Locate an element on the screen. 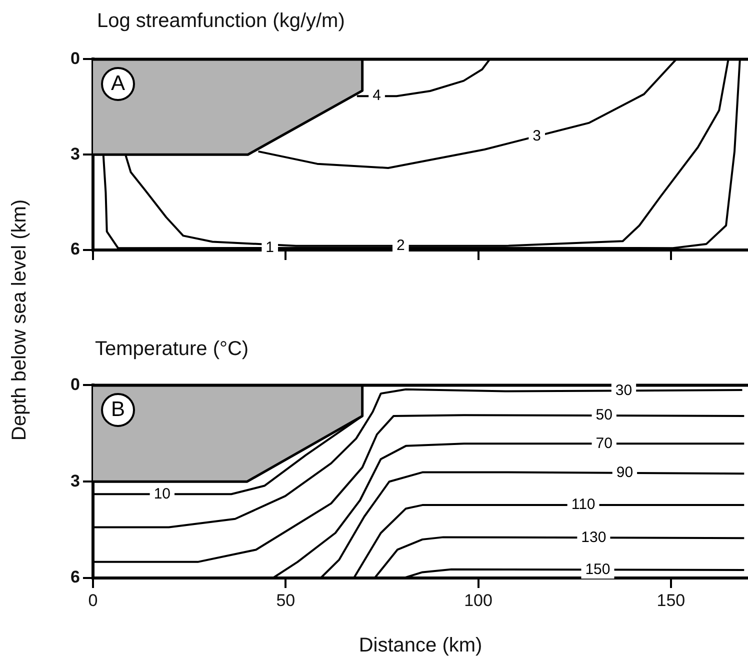 The height and width of the screenshot is (671, 748). chart-title: Temperature (°C) is located at coordinates (172, 349).